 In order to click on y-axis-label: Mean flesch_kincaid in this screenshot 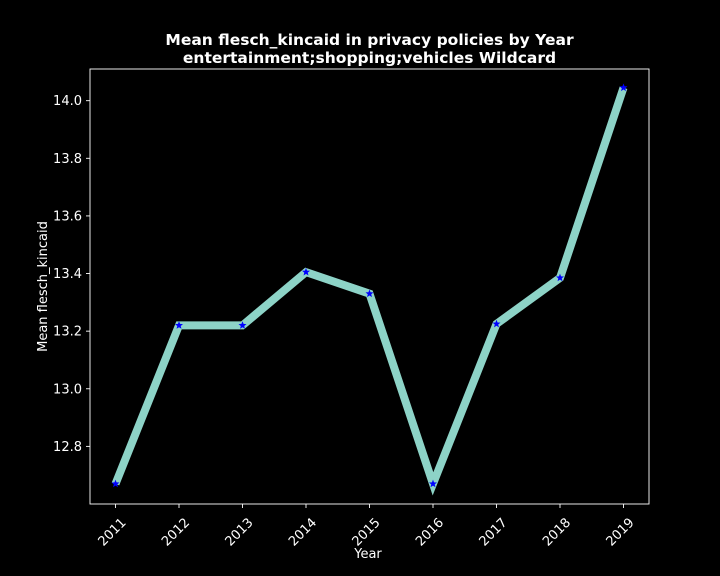, I will do `click(43, 286)`.